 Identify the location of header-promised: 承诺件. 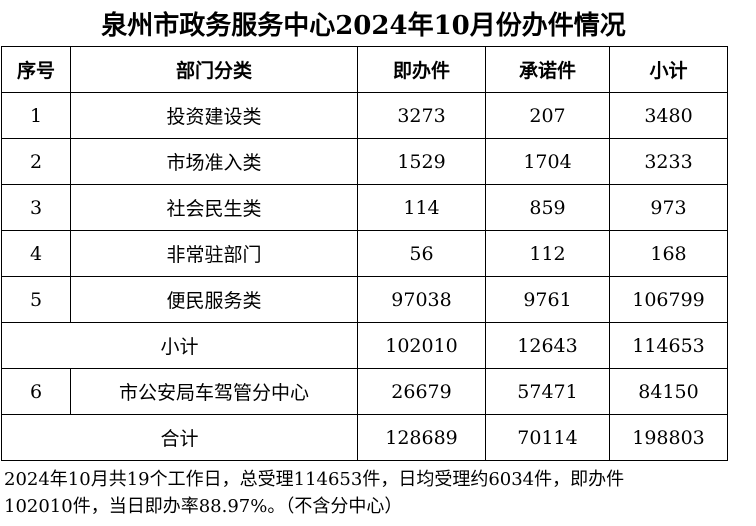
(547, 69).